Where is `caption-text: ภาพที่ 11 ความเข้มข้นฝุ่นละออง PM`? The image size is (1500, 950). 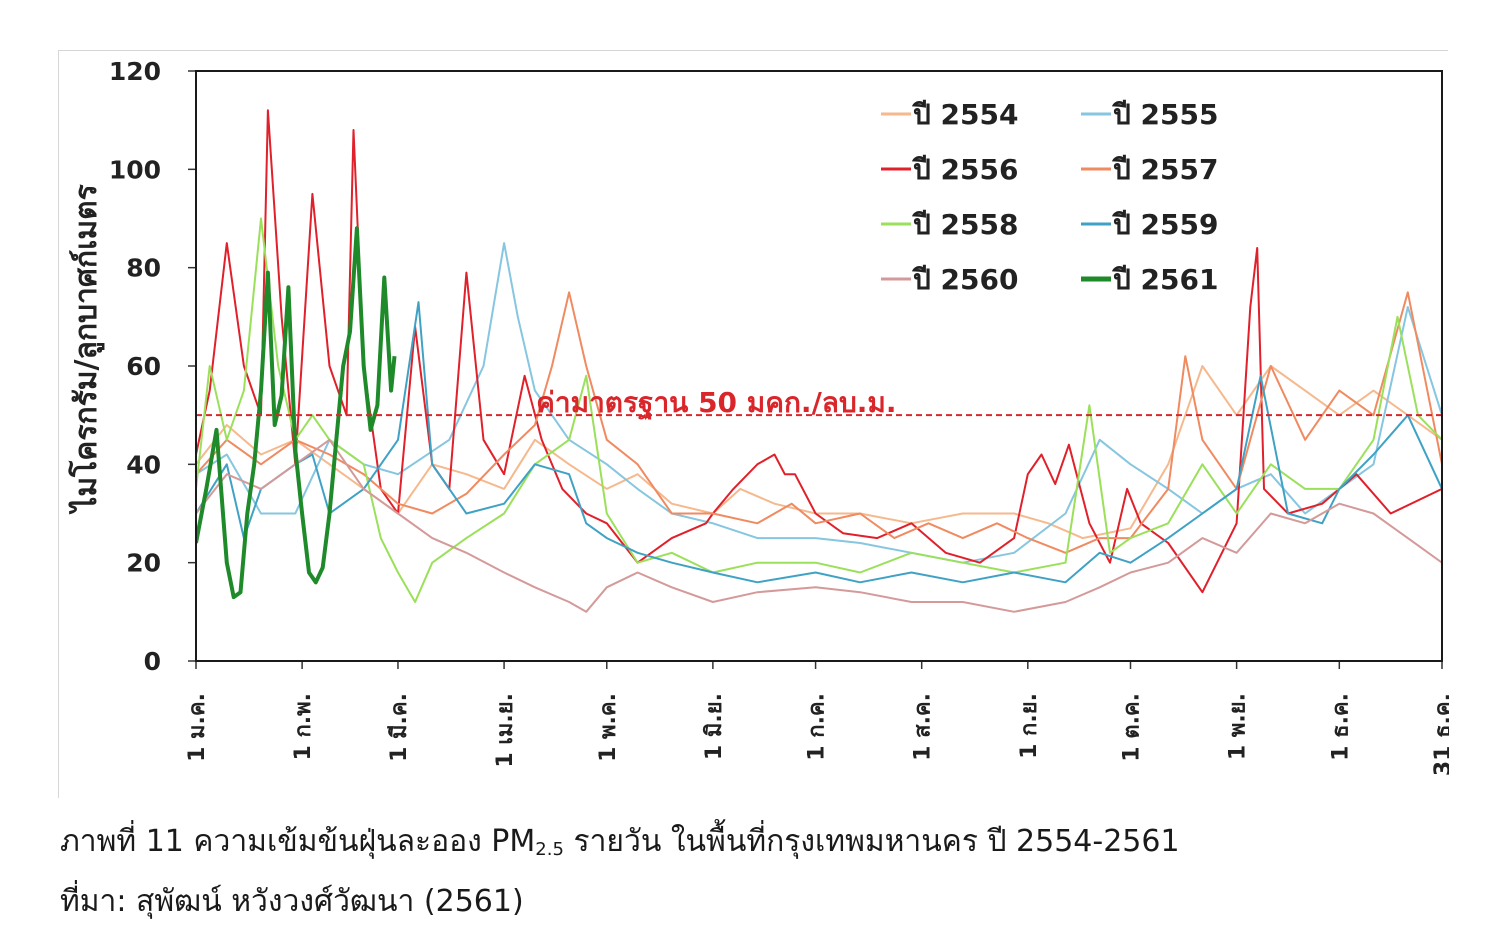
caption-text: ภาพที่ 11 ความเข้มข้นฝุ่นละออง PM is located at coordinates (298, 841).